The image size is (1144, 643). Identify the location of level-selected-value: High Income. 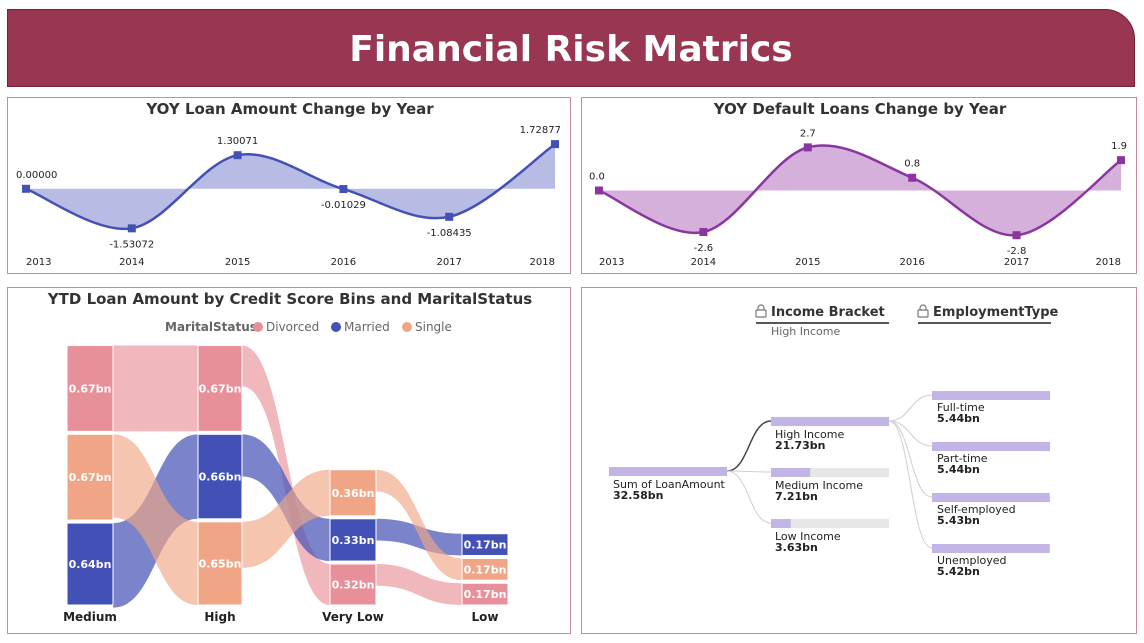
(805, 331).